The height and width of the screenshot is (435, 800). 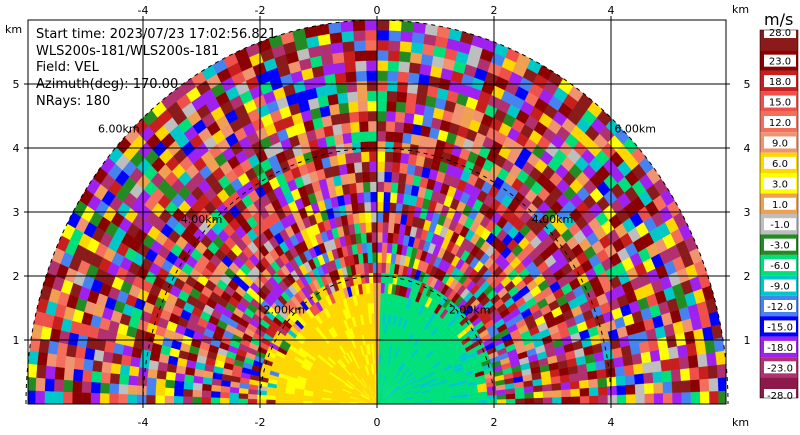 I want to click on y-tick-label-right: 3, so click(x=747, y=212).